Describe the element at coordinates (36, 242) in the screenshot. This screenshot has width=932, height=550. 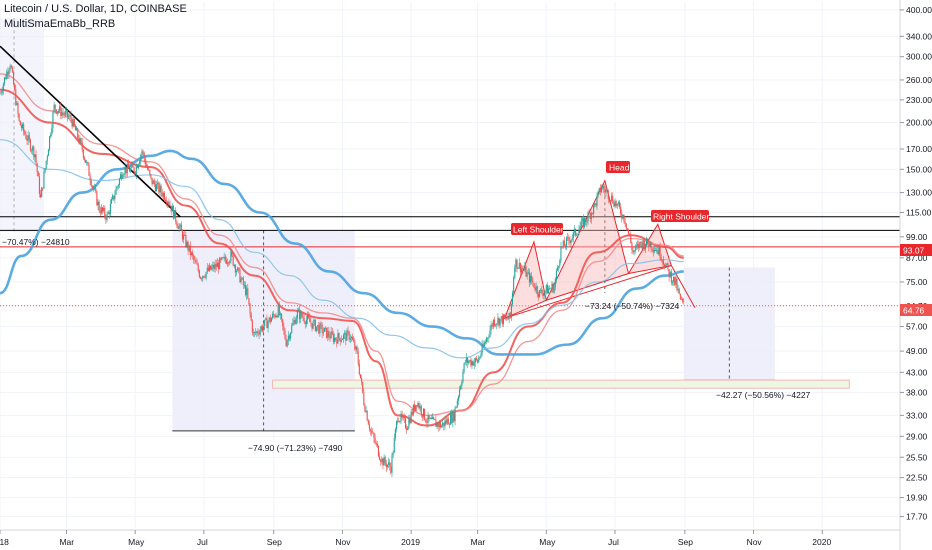
I see `measure-label-first: −70.47%) −24810` at that location.